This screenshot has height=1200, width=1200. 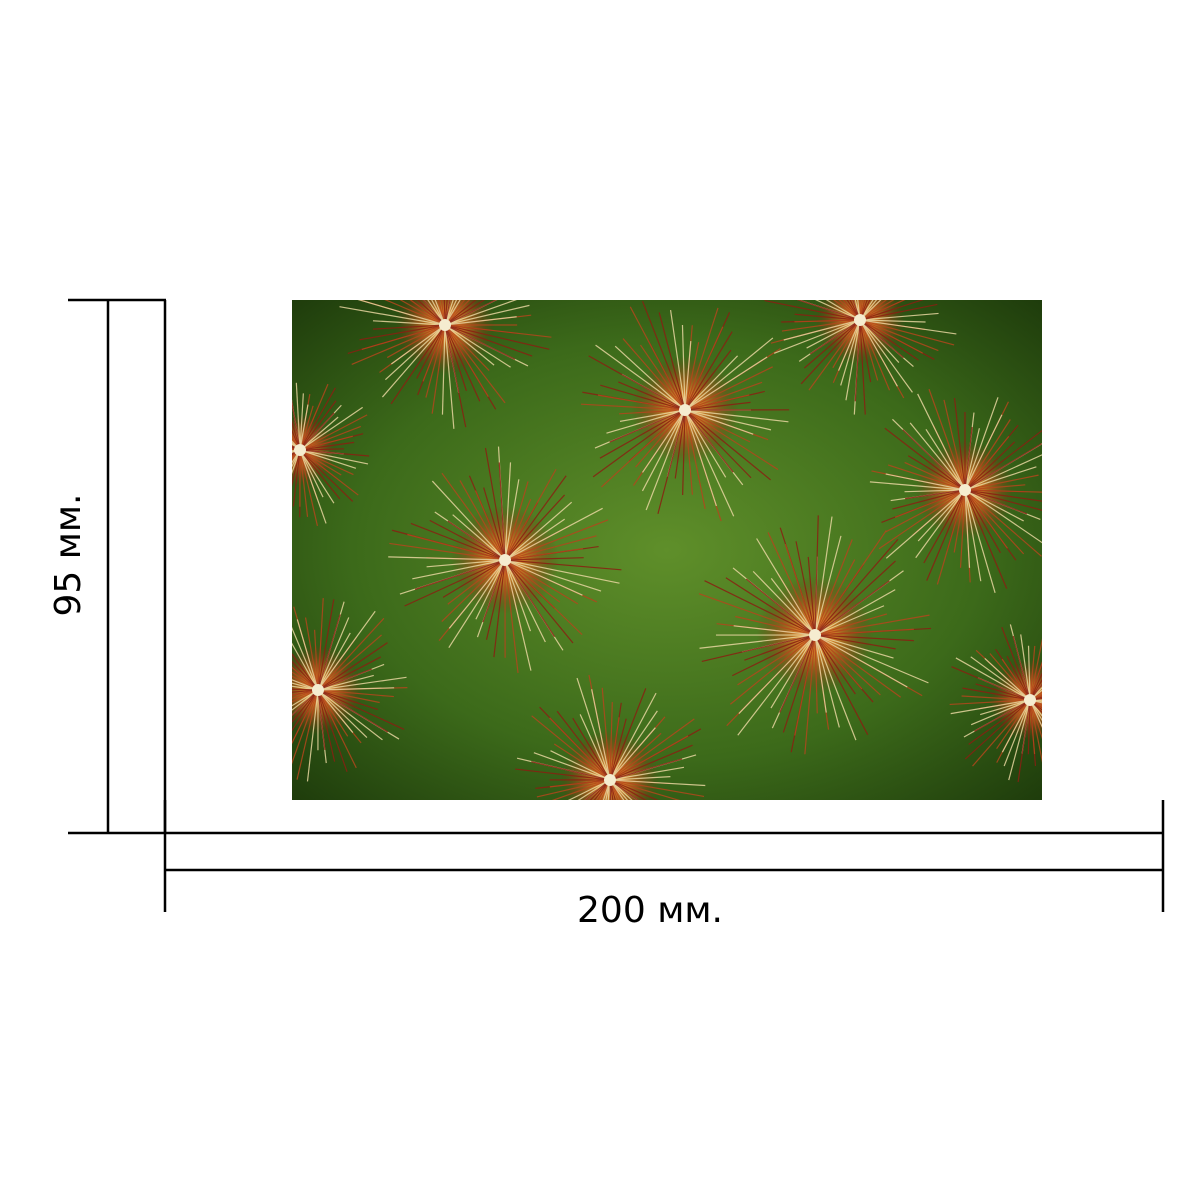 I want to click on width-label: 200 мм., so click(x=650, y=910).